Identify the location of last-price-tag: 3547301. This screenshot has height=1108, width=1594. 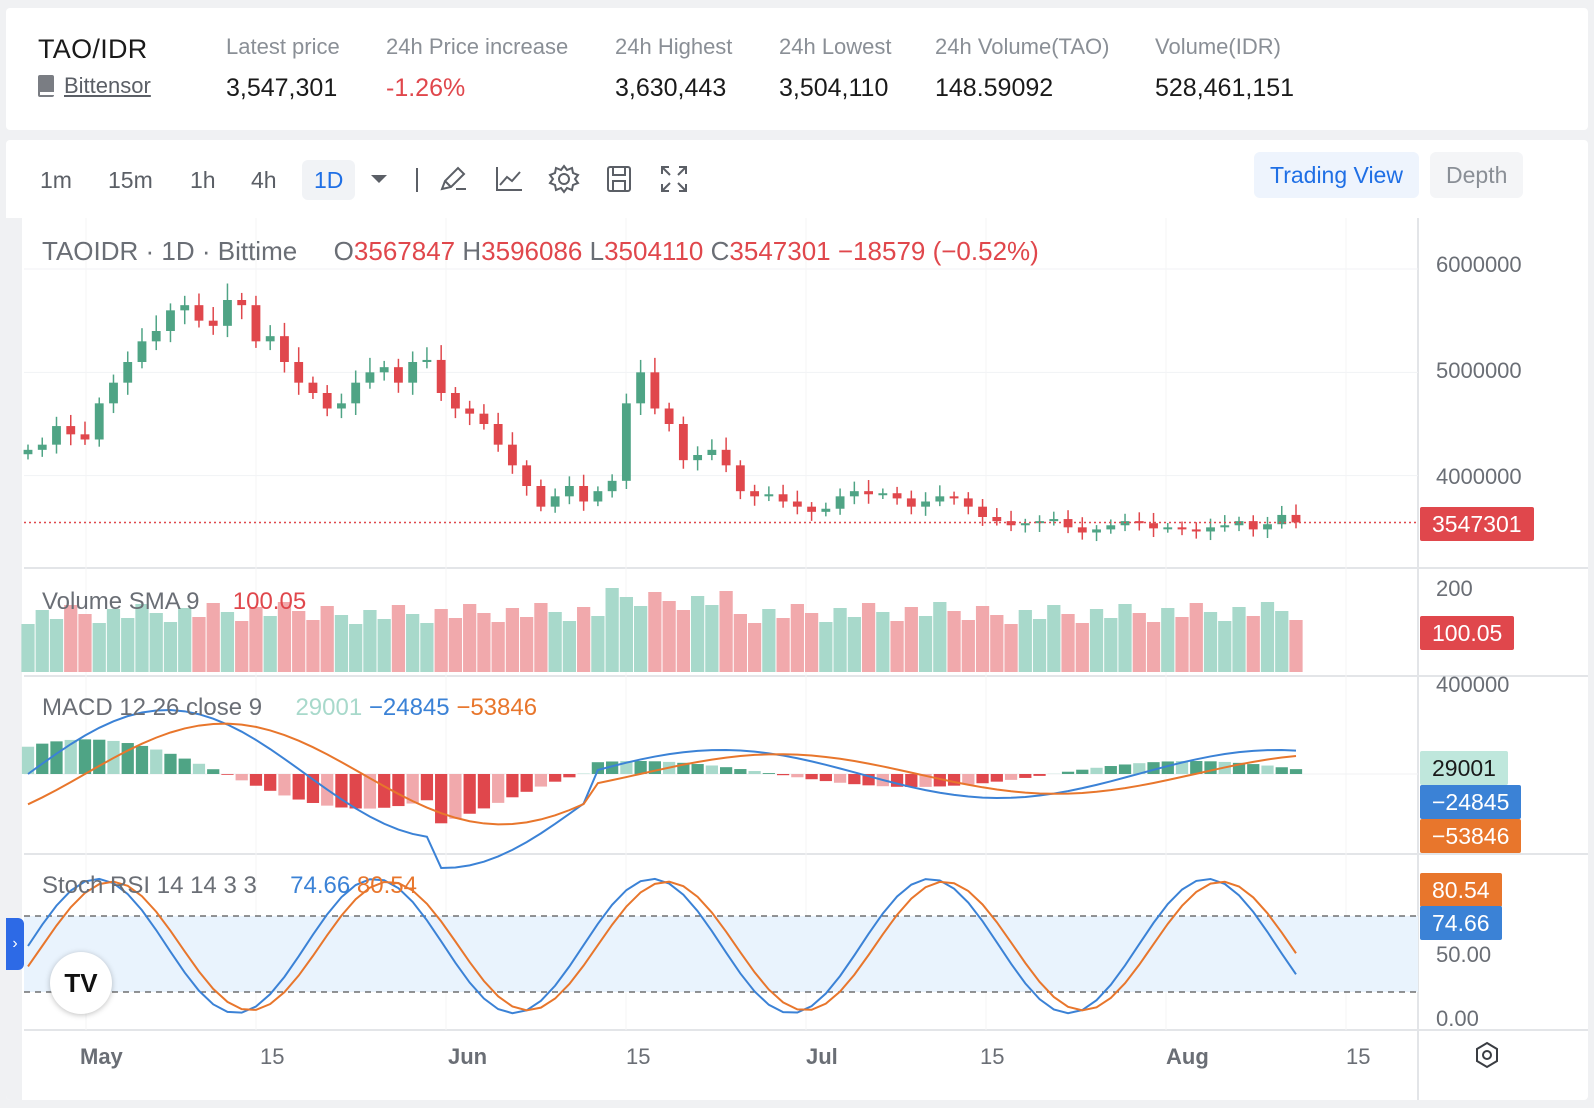
(1477, 524).